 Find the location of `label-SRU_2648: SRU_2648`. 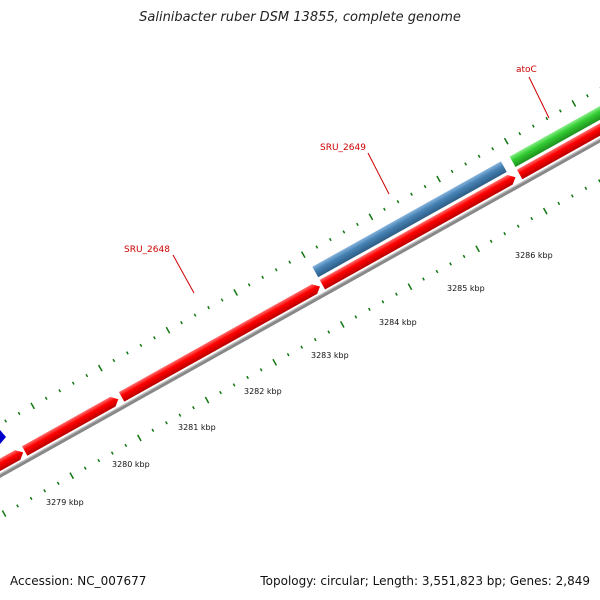

label-SRU_2648: SRU_2648 is located at coordinates (147, 250).